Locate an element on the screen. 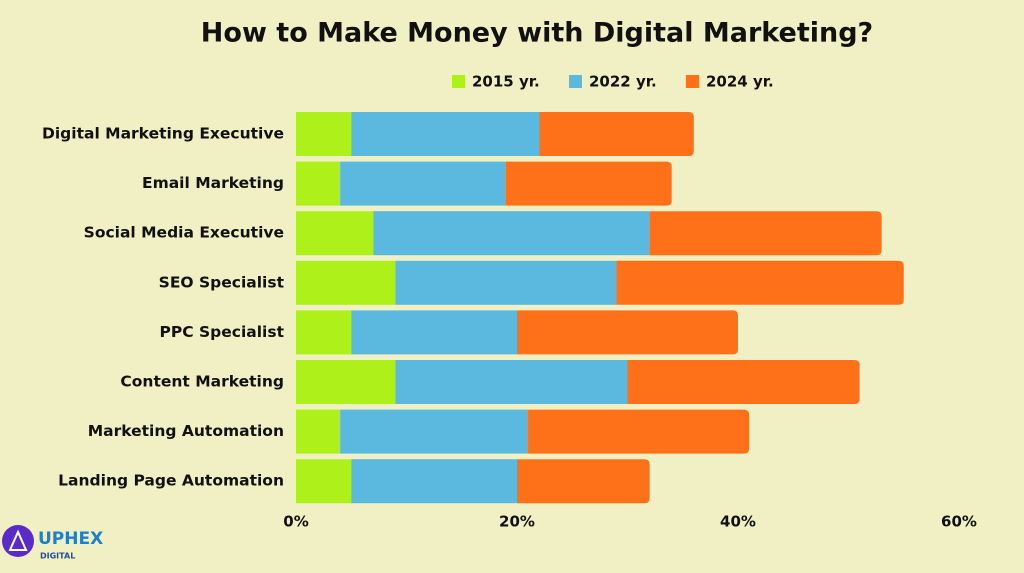  x-tick-label: 0% is located at coordinates (295, 522).